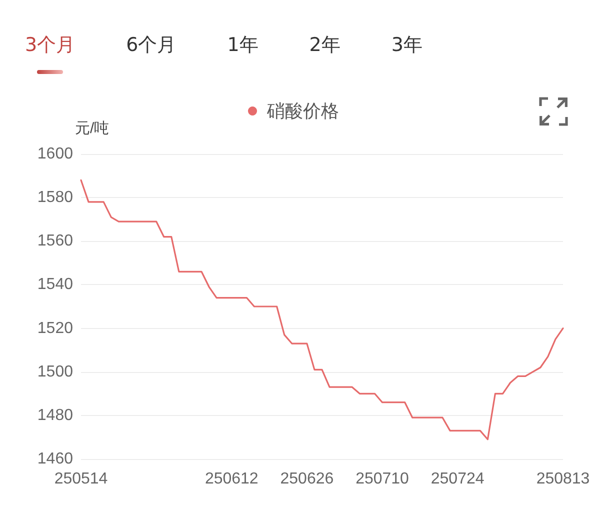 This screenshot has height=507, width=600. What do you see at coordinates (307, 479) in the screenshot?
I see `x-tick-label: 250626` at bounding box center [307, 479].